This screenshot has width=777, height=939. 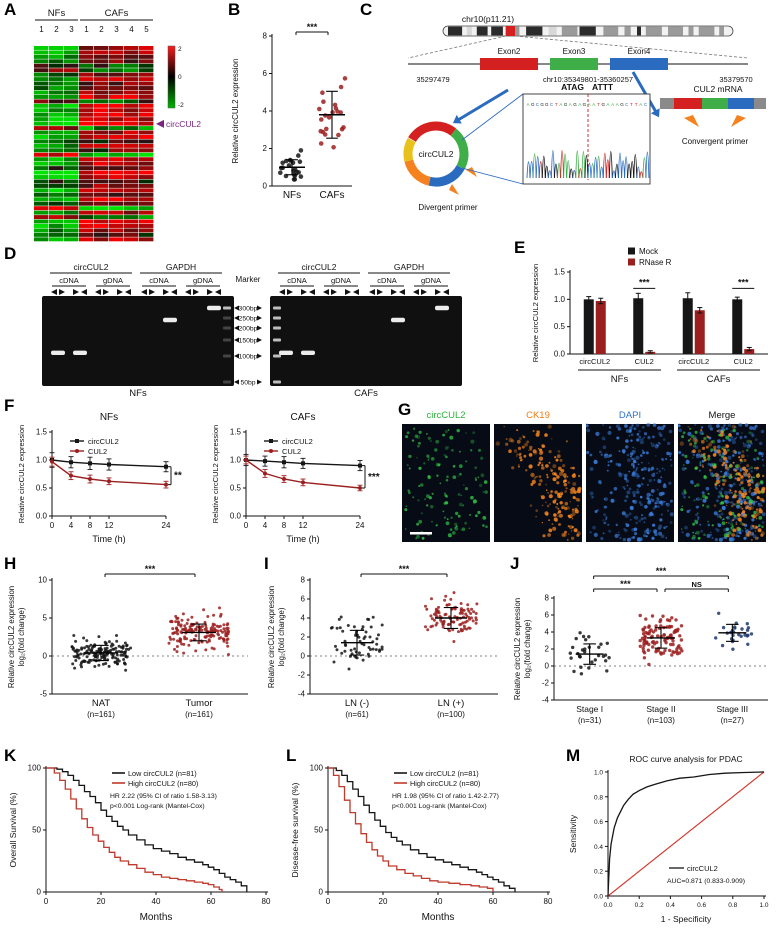 I want to click on svg-text:HR 1.98 (95% CI of ratio 1.42-: HR 1.98 (95% CI of ratio 1.42-2.77), so click(x=445, y=796).